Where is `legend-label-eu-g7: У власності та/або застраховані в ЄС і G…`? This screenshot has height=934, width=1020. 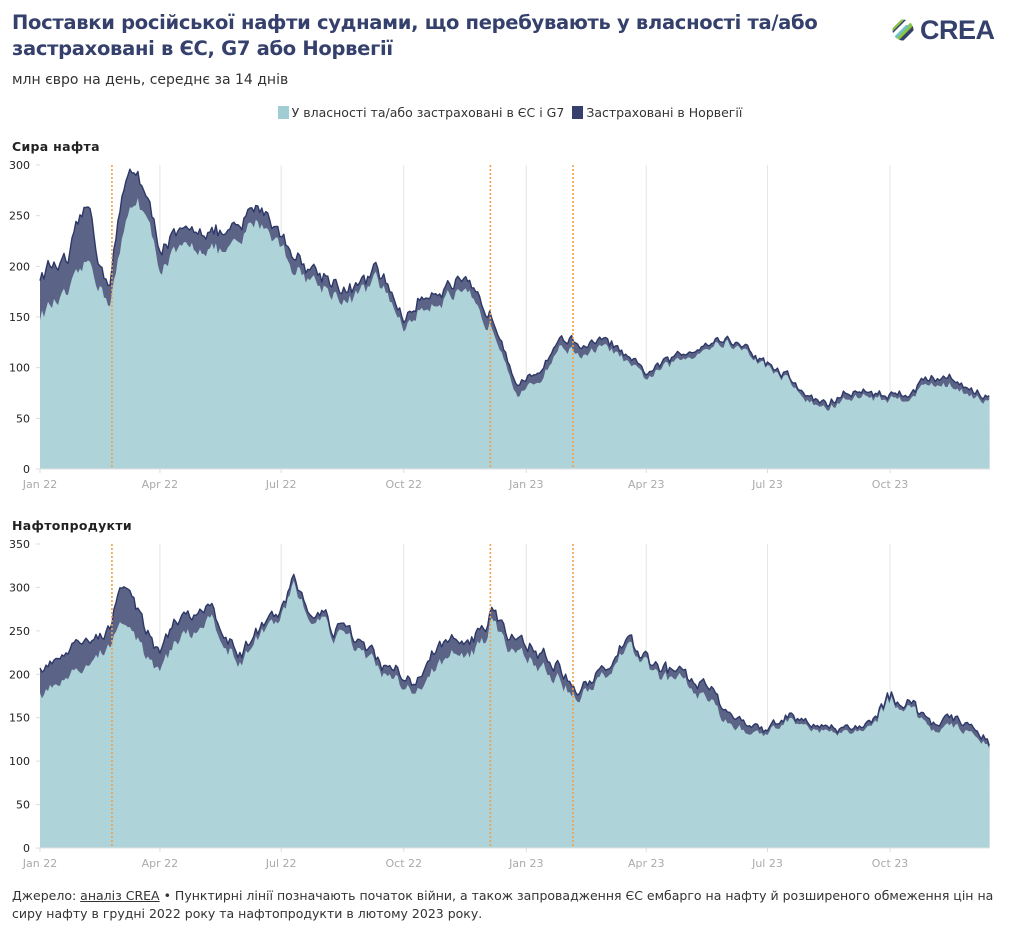
legend-label-eu-g7: У власності та/або застраховані в ЄС і G… is located at coordinates (428, 112).